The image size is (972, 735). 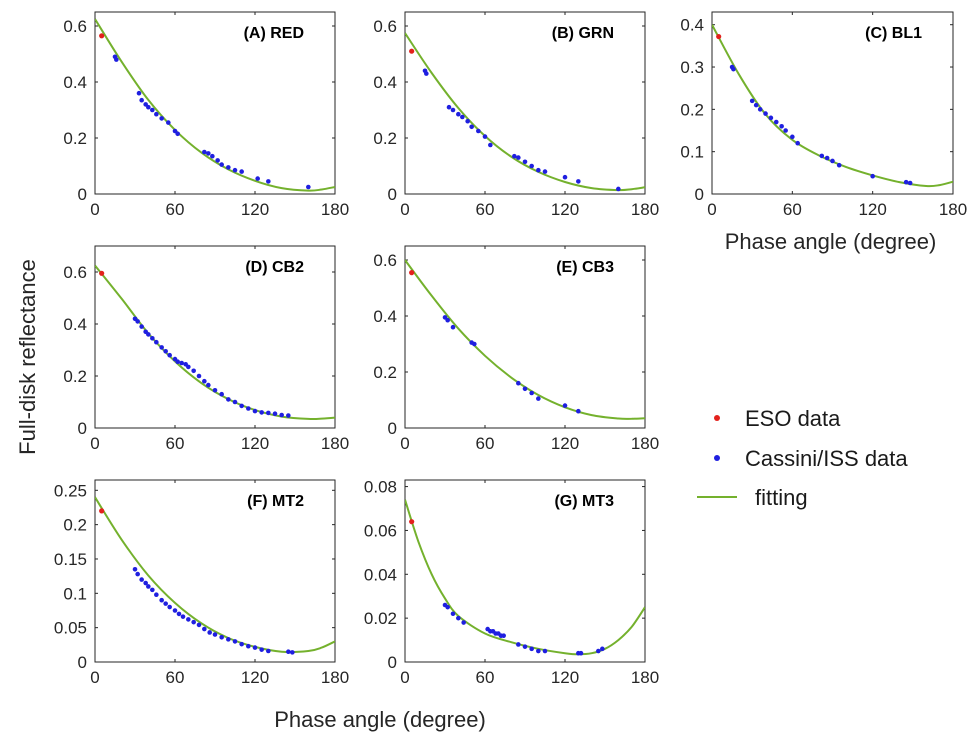 I want to click on y-tick-label: 0.04, so click(x=380, y=574).